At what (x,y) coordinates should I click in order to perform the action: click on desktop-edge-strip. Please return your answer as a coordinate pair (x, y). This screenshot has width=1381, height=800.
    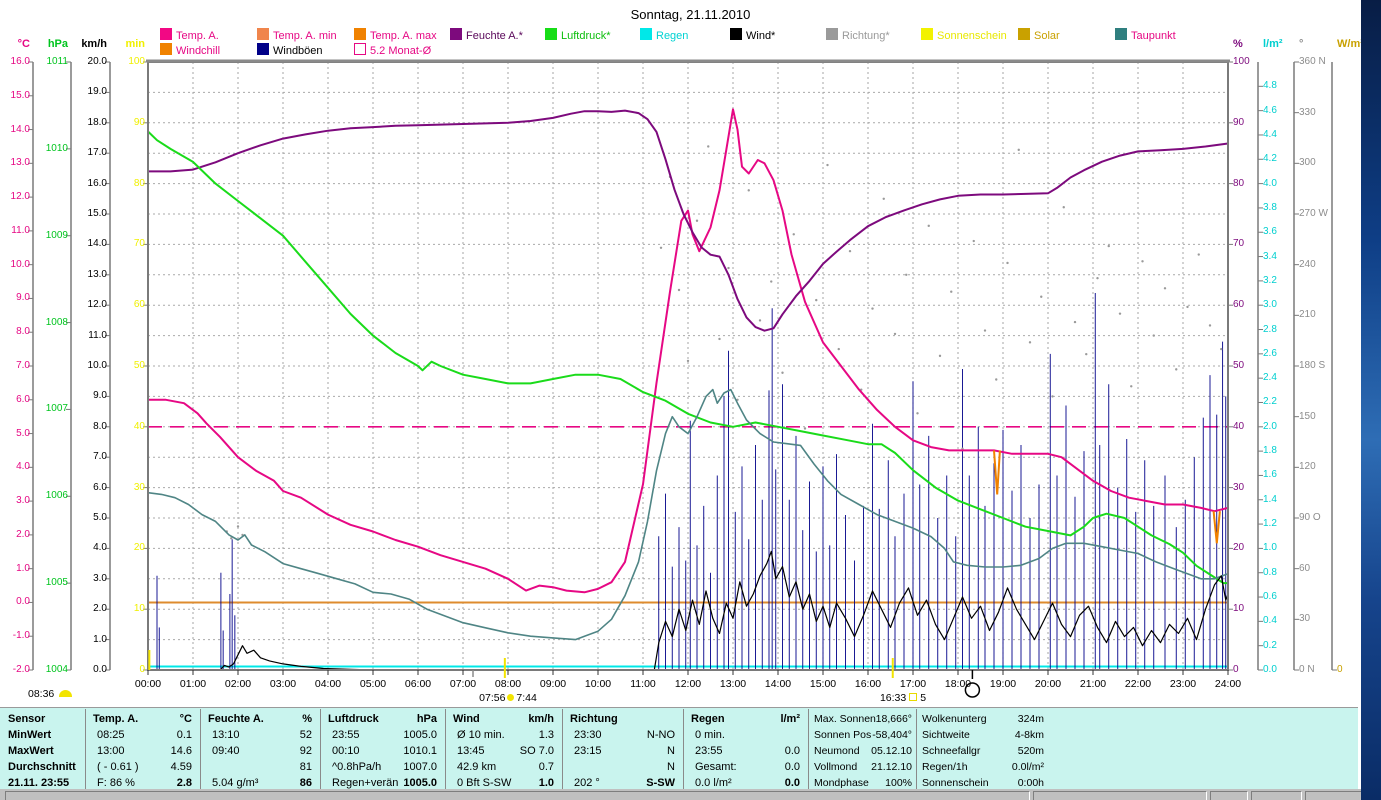
    Looking at the image, I should click on (1371, 400).